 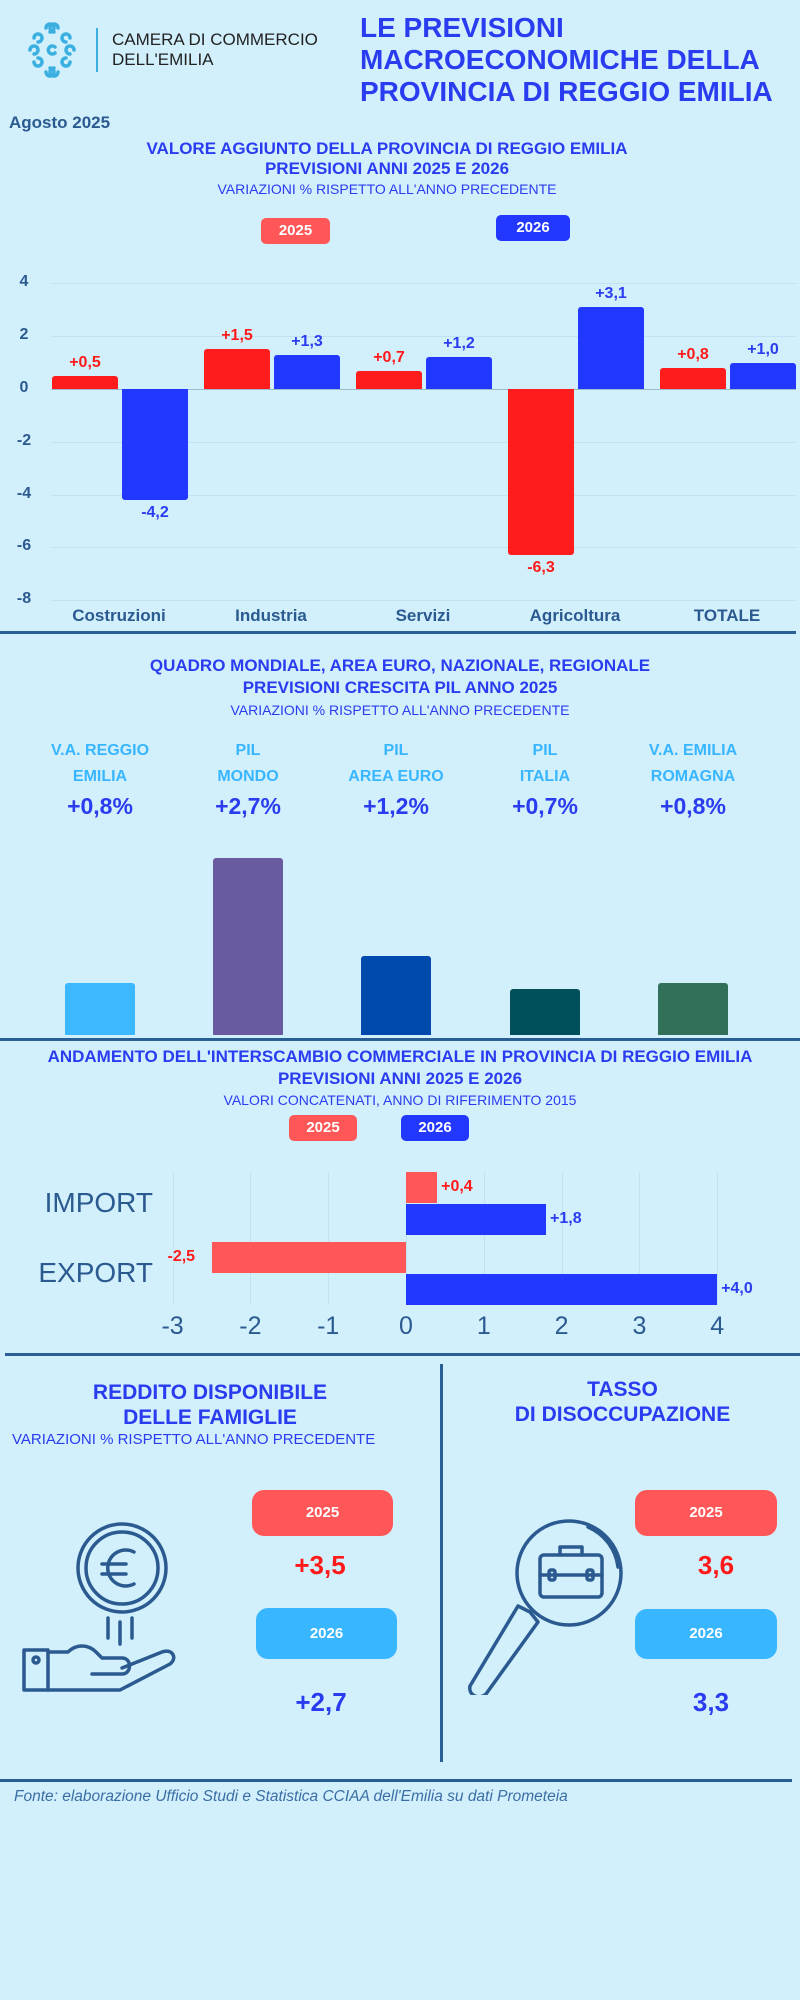 I want to click on income-value-2025: +3,5, so click(x=320, y=1565).